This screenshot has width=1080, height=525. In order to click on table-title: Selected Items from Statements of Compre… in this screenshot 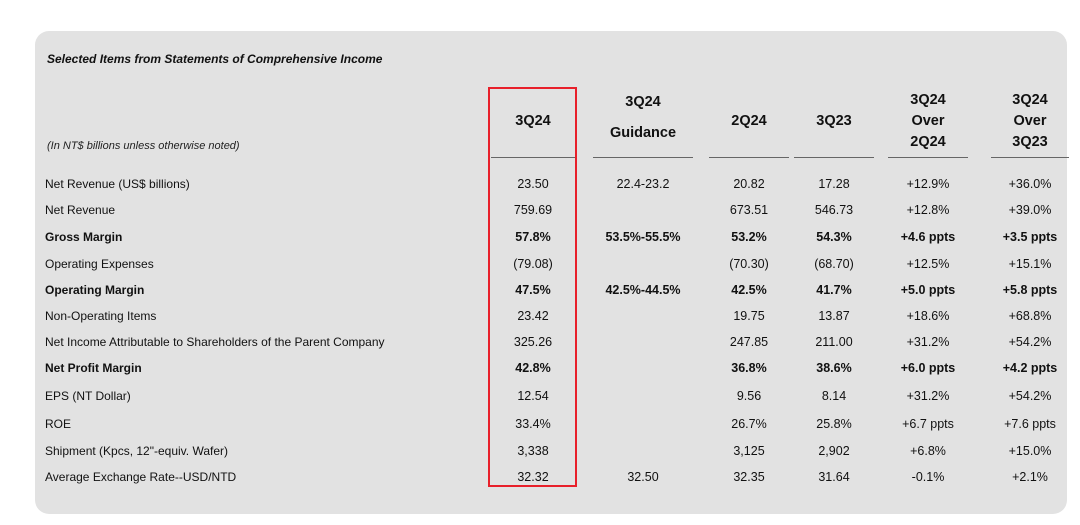, I will do `click(215, 59)`.